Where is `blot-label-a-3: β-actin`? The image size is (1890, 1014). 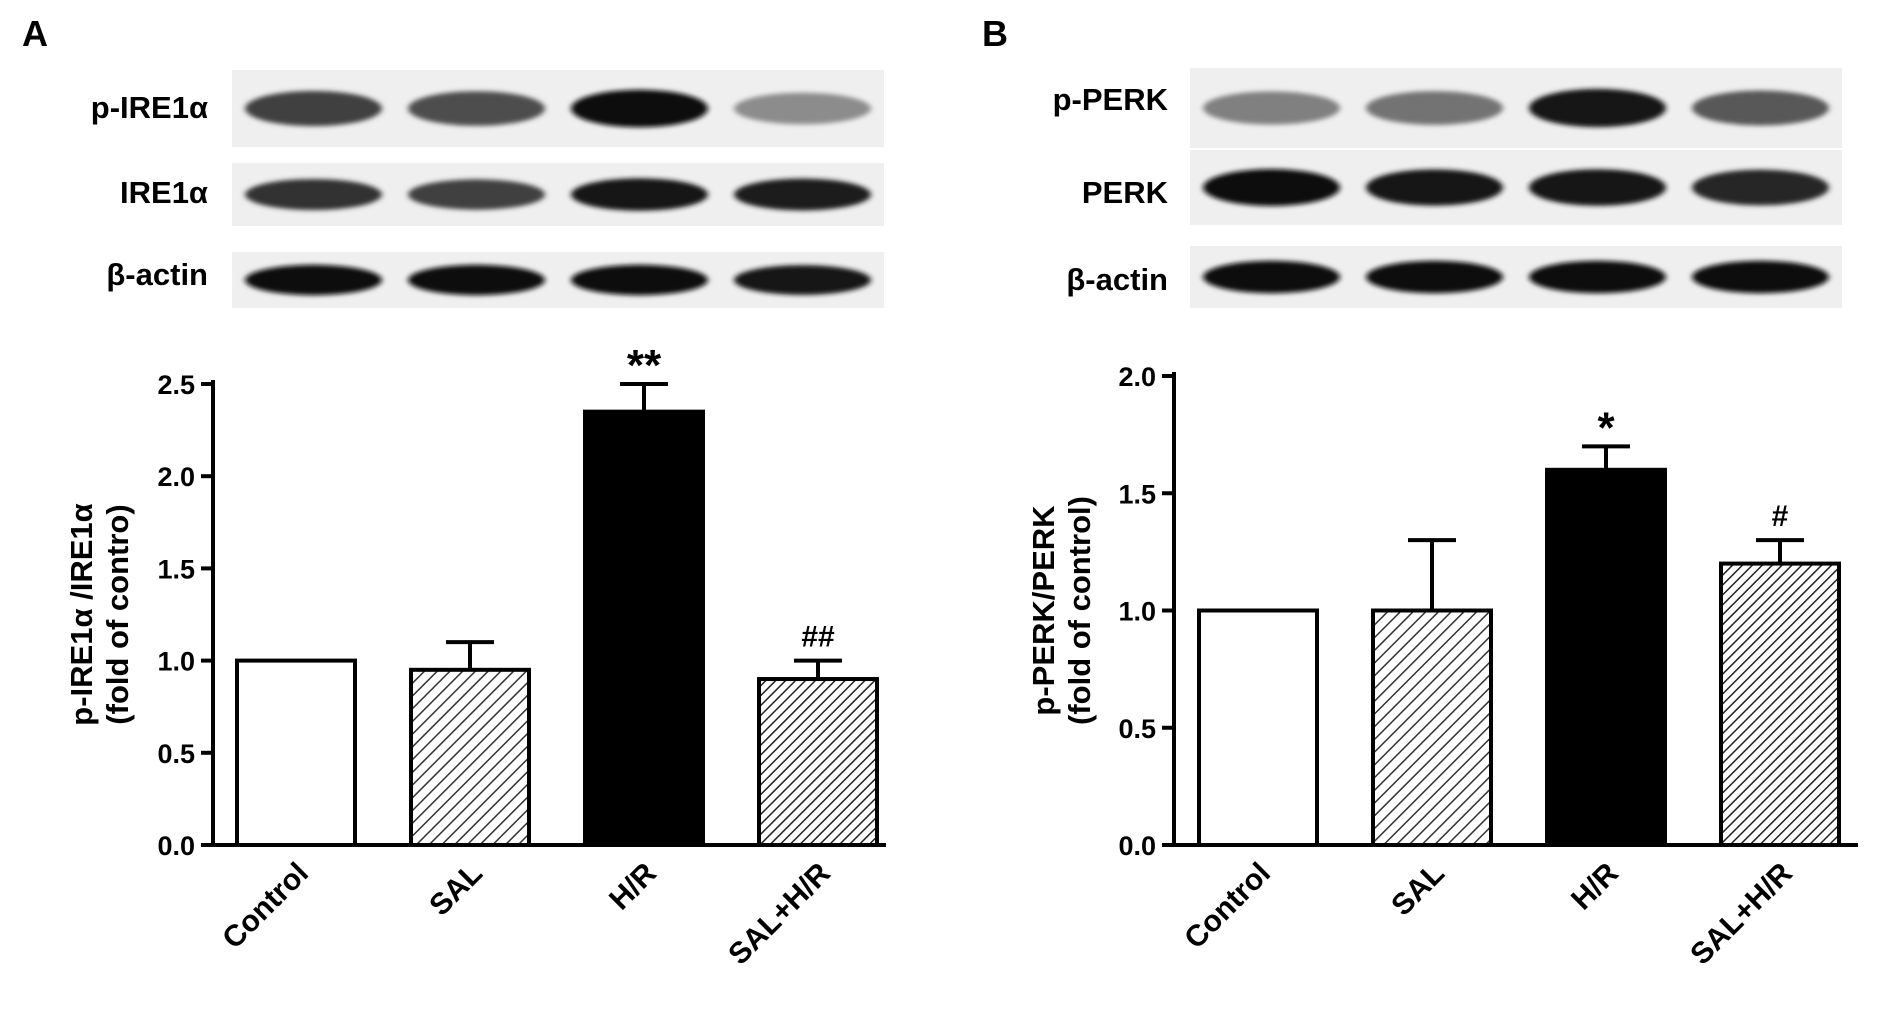 blot-label-a-3: β-actin is located at coordinates (157, 274).